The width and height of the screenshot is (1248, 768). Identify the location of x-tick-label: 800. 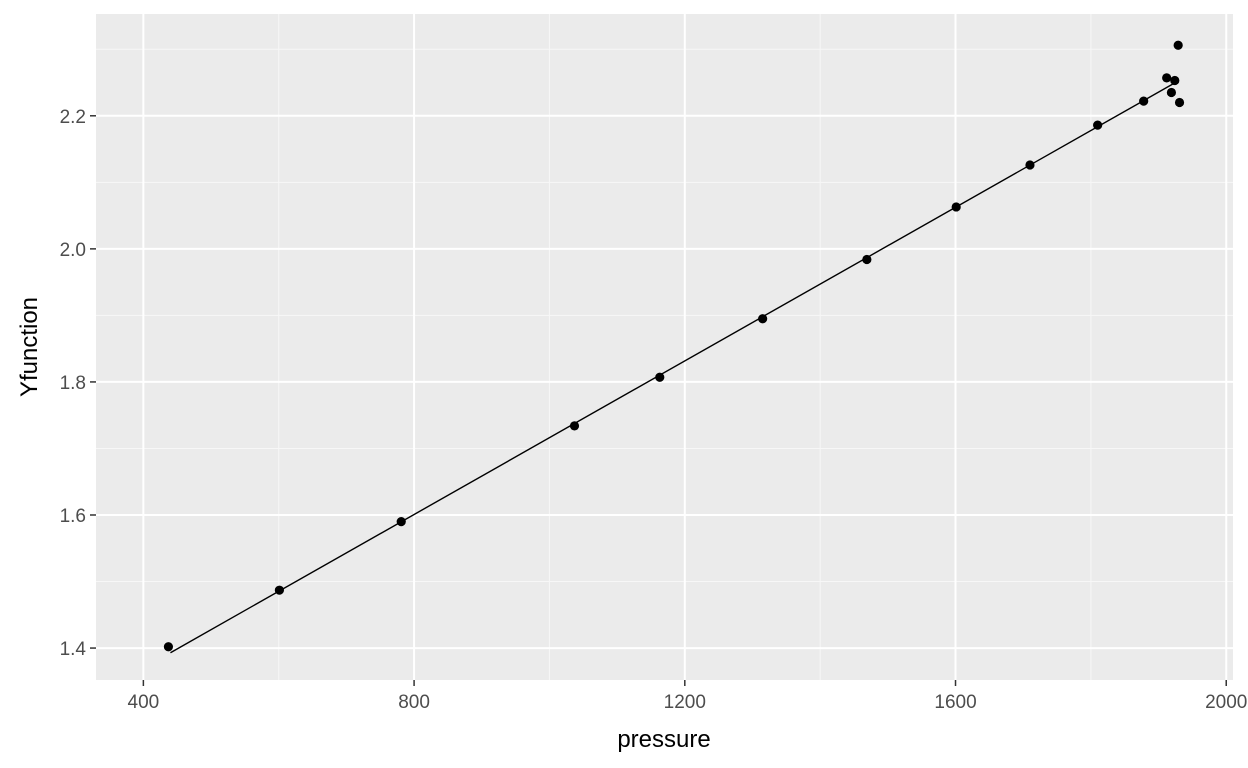
(414, 702).